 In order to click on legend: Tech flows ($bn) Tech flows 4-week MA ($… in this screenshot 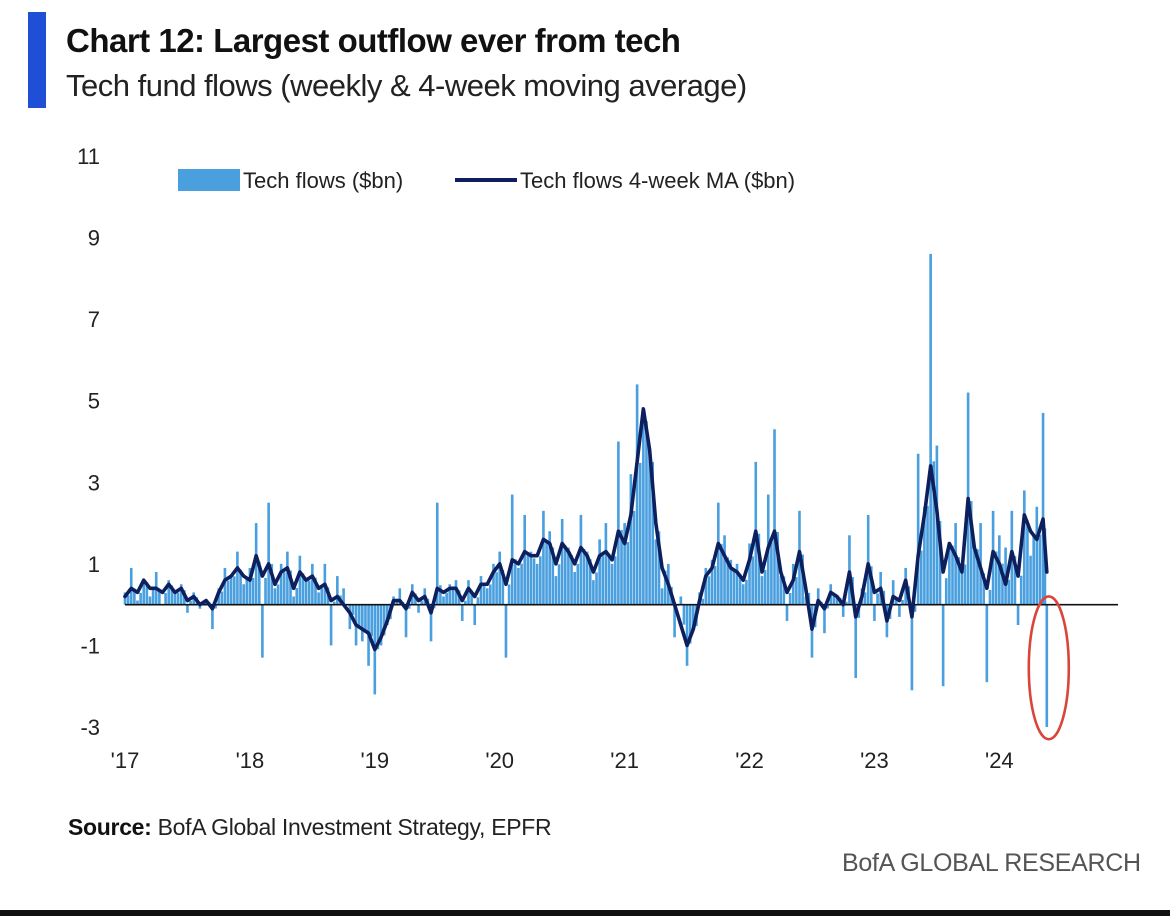, I will do `click(486, 180)`.